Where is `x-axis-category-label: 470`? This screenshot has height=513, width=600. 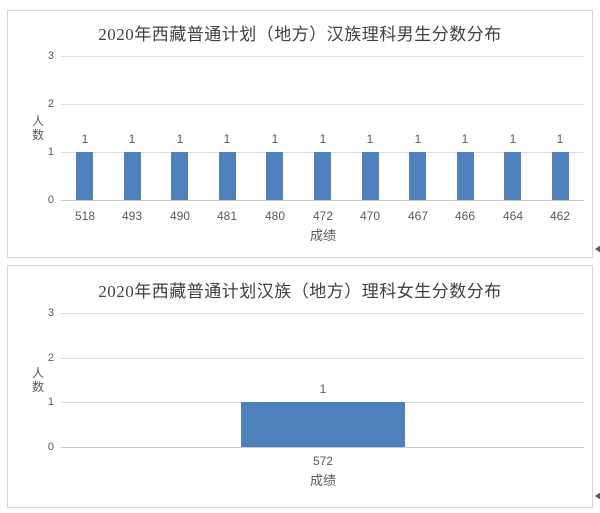 x-axis-category-label: 470 is located at coordinates (370, 216).